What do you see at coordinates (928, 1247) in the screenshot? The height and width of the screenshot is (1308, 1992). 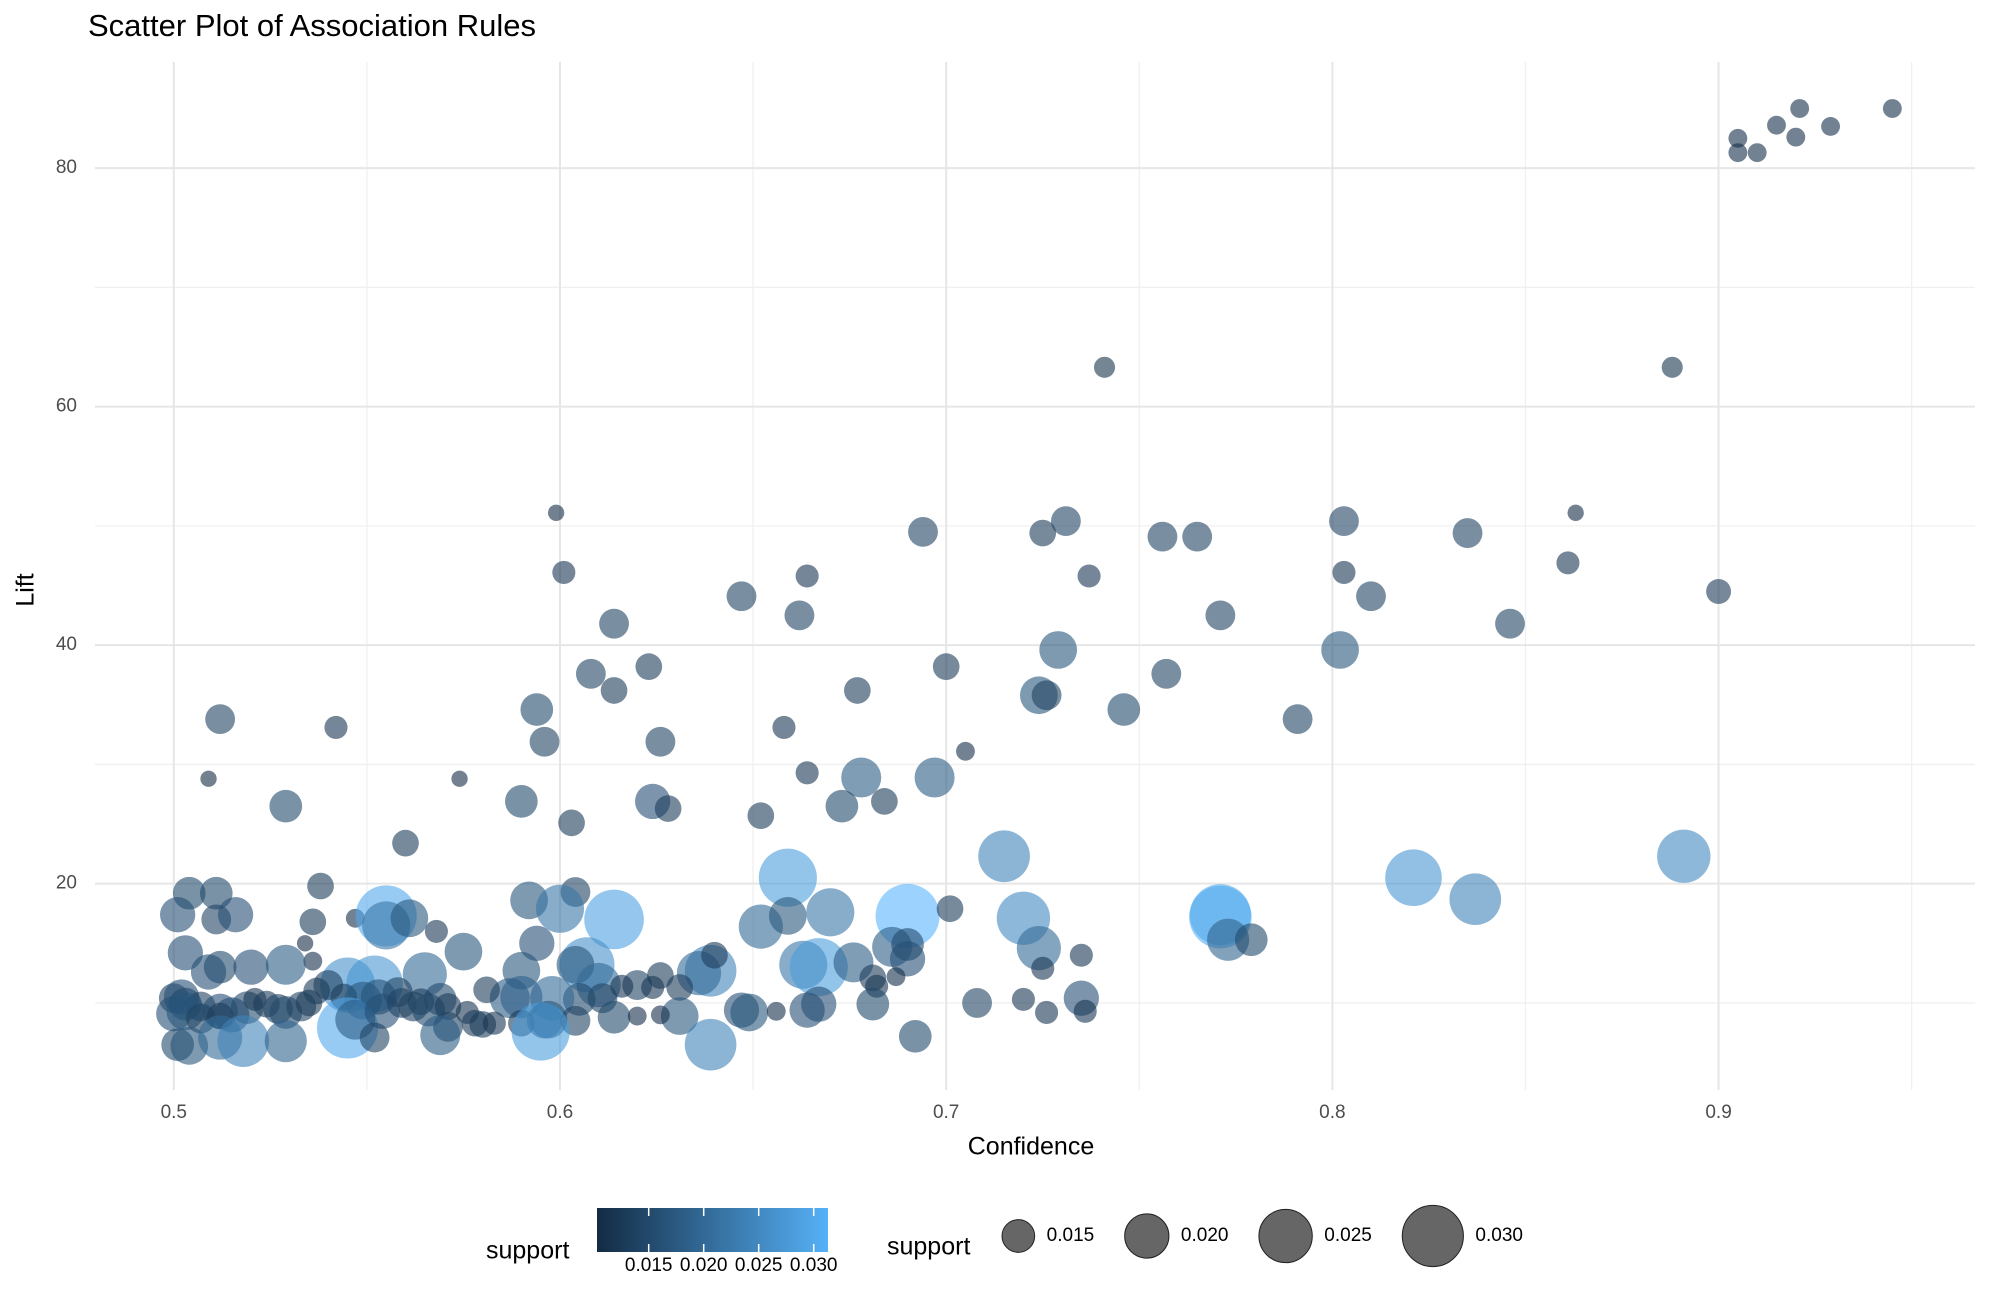 I see `size-legend-title: support` at bounding box center [928, 1247].